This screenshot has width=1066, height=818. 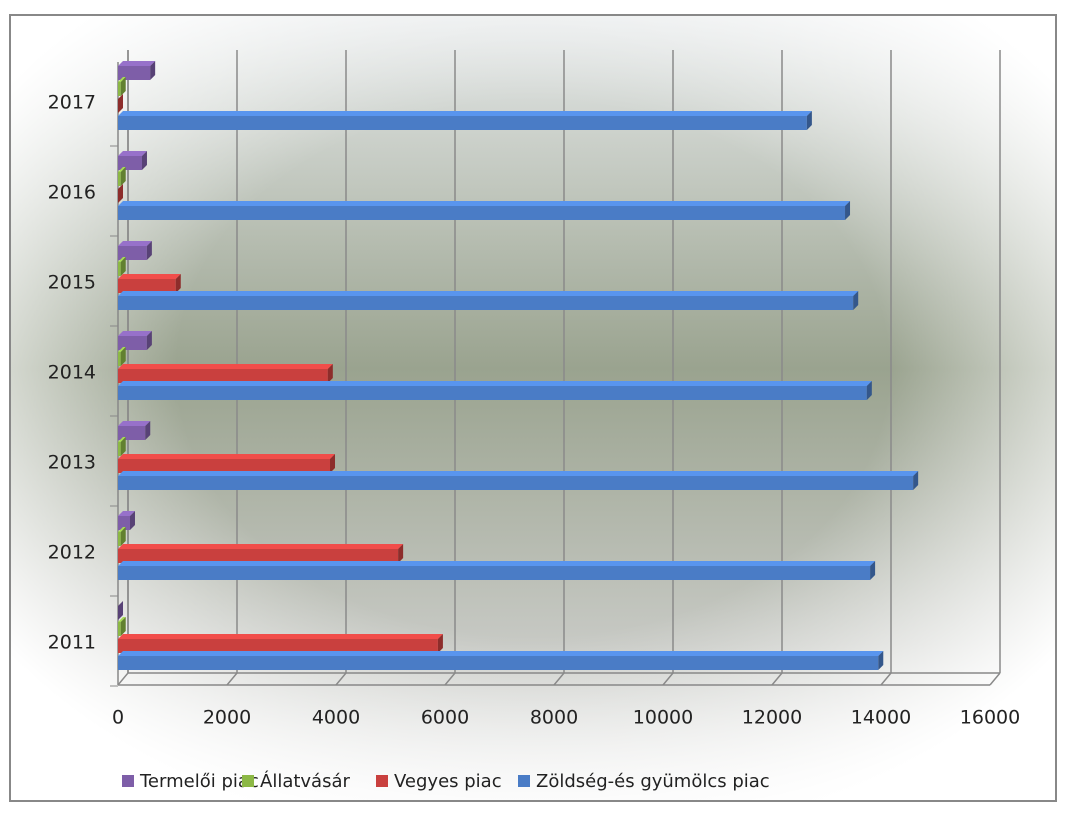 I want to click on y-tick-label: 2013, so click(x=72, y=463).